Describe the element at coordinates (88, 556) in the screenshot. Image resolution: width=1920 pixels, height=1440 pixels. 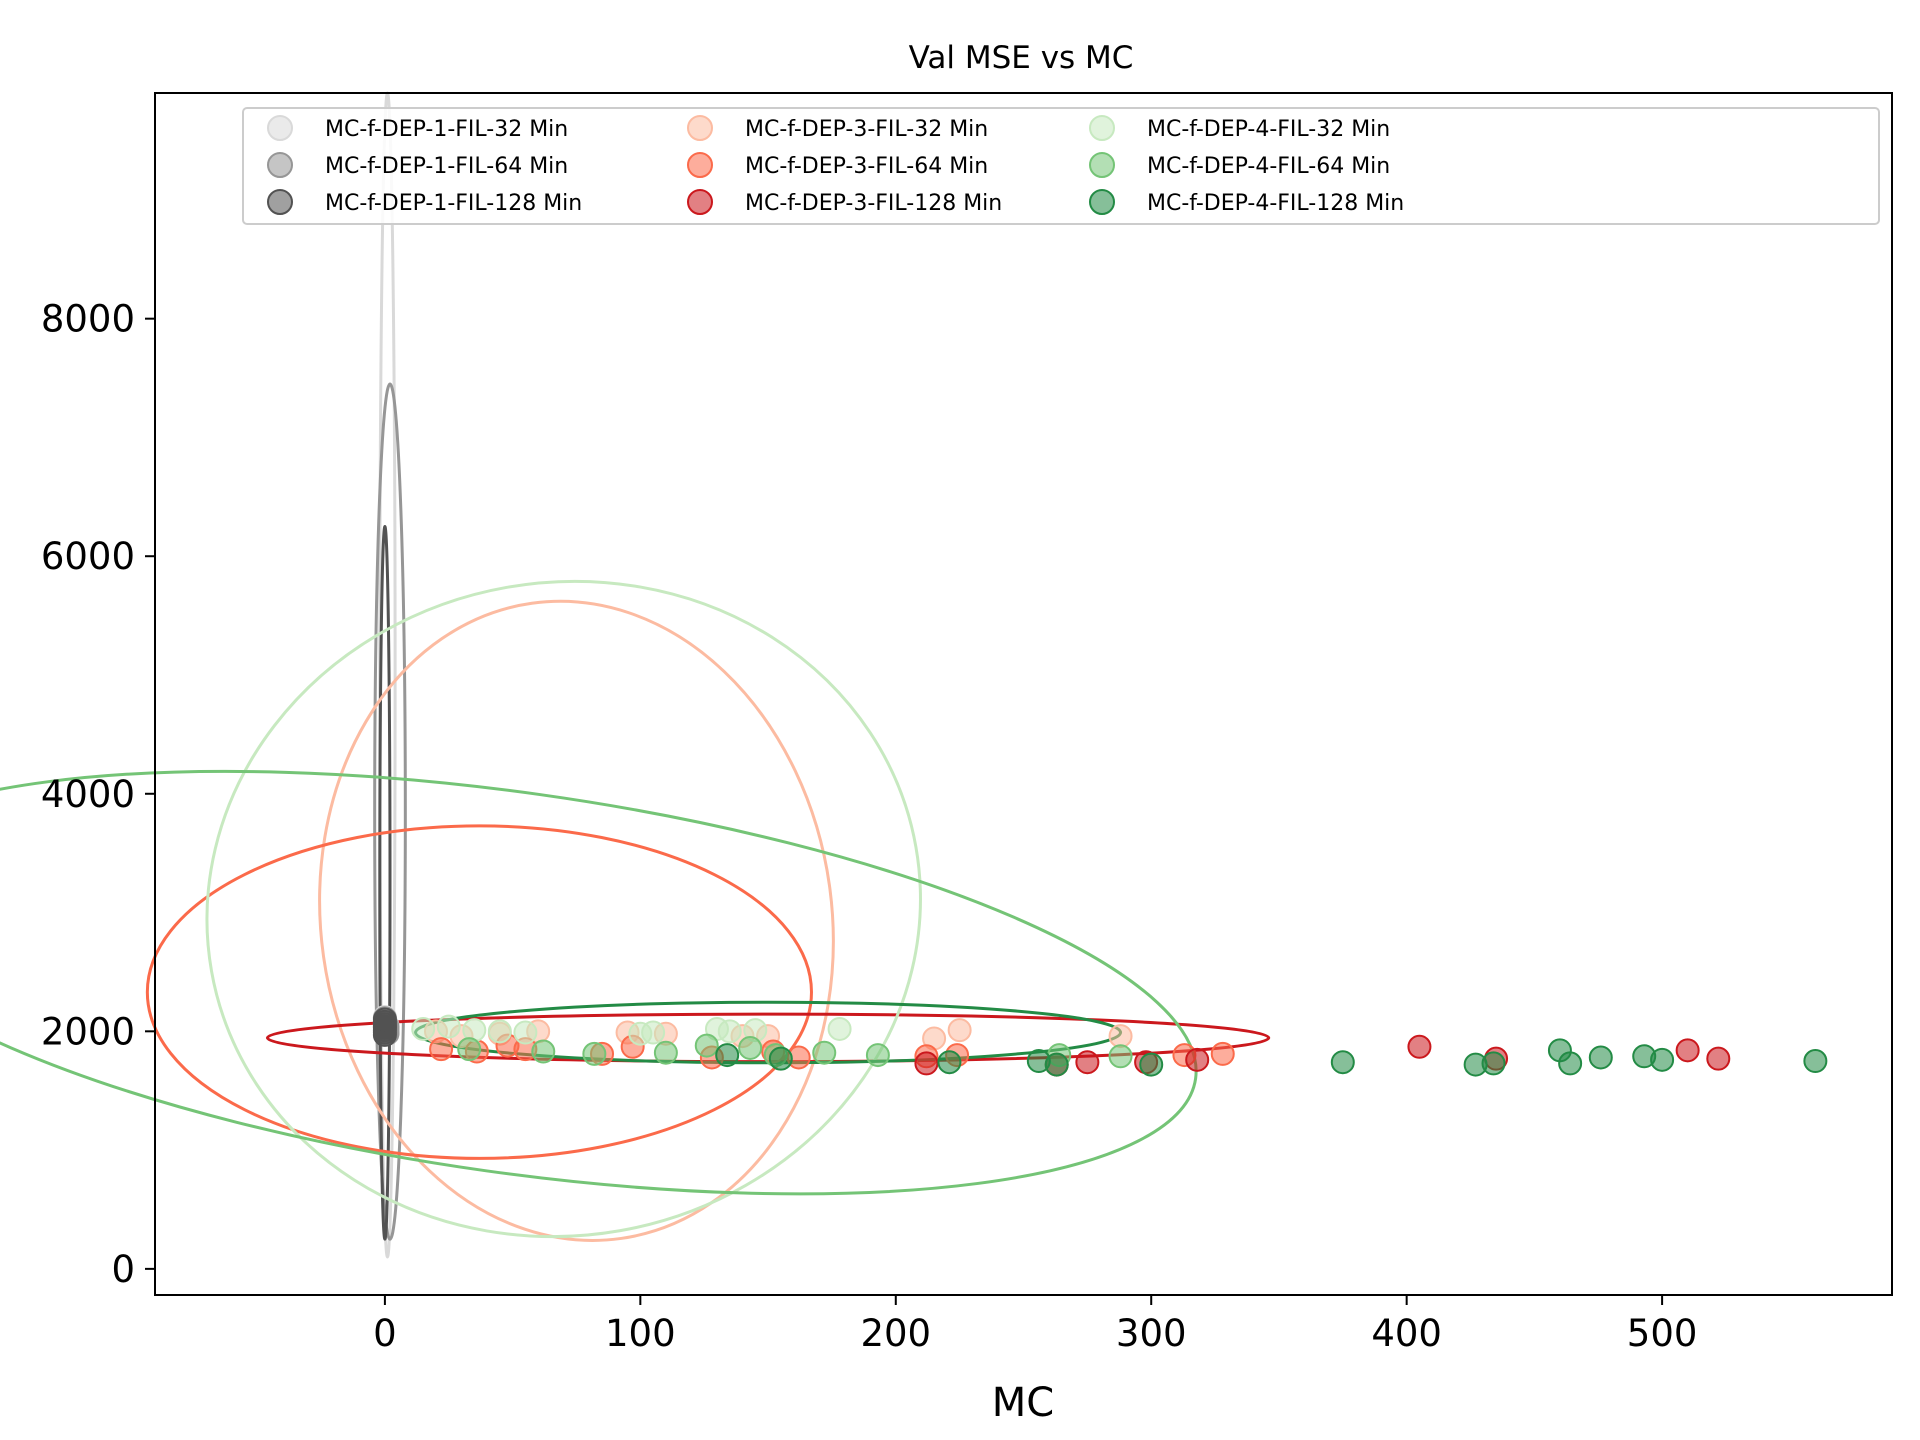
I see `y-tick-label: 6000` at that location.